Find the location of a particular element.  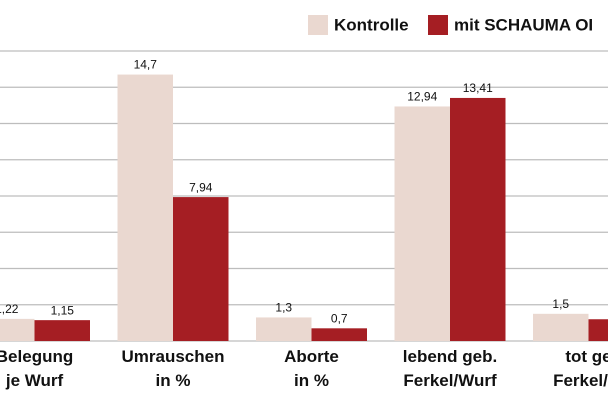

value-label: 1,22 is located at coordinates (9, 309).